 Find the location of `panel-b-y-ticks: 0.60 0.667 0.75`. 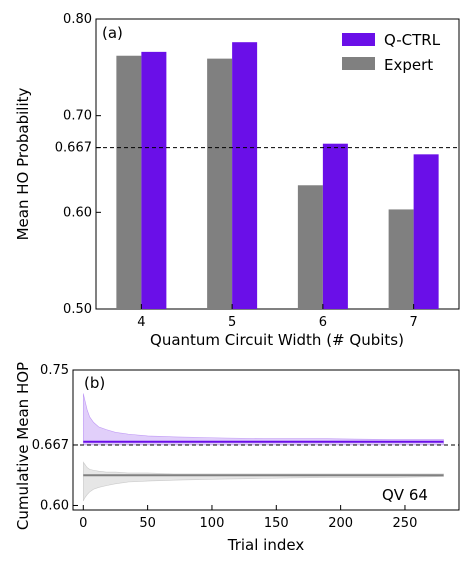

panel-b-y-ticks: 0.60 0.667 0.75 is located at coordinates (55, 438).